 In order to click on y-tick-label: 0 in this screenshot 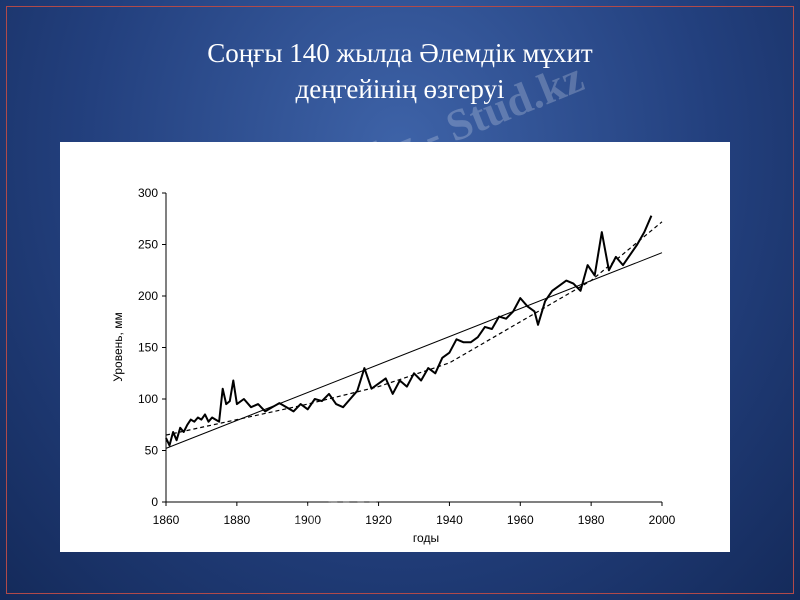, I will do `click(154, 502)`.